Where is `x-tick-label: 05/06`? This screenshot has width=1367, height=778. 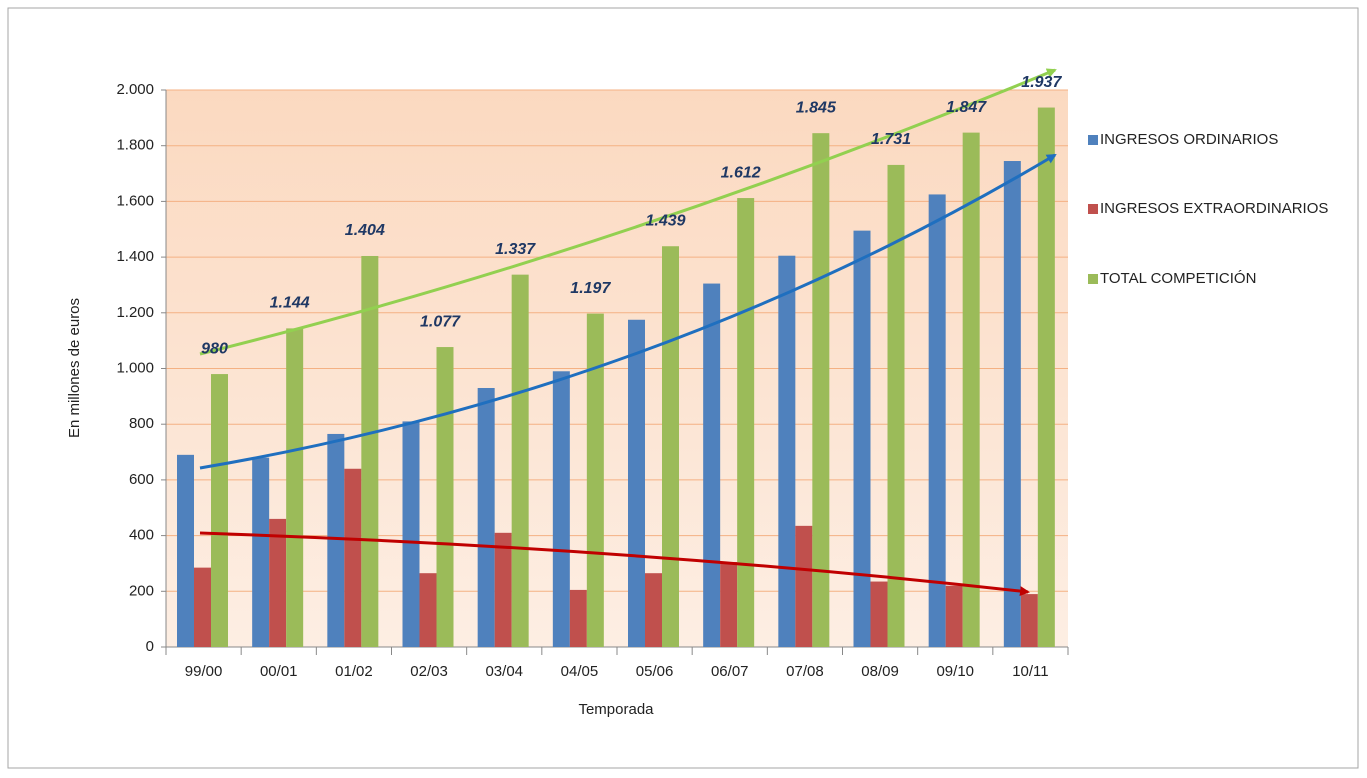 x-tick-label: 05/06 is located at coordinates (655, 671).